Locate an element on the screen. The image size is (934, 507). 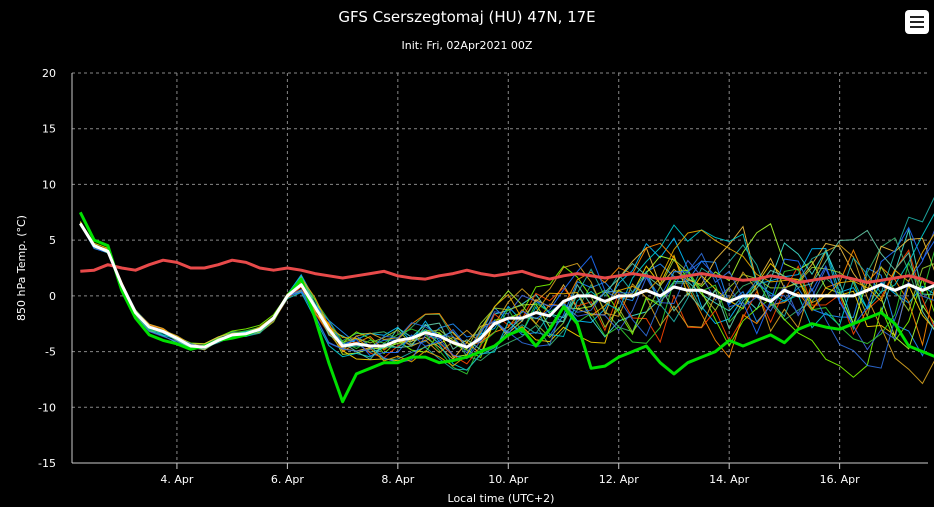
x-tick-label: 12. Apr is located at coordinates (619, 479).